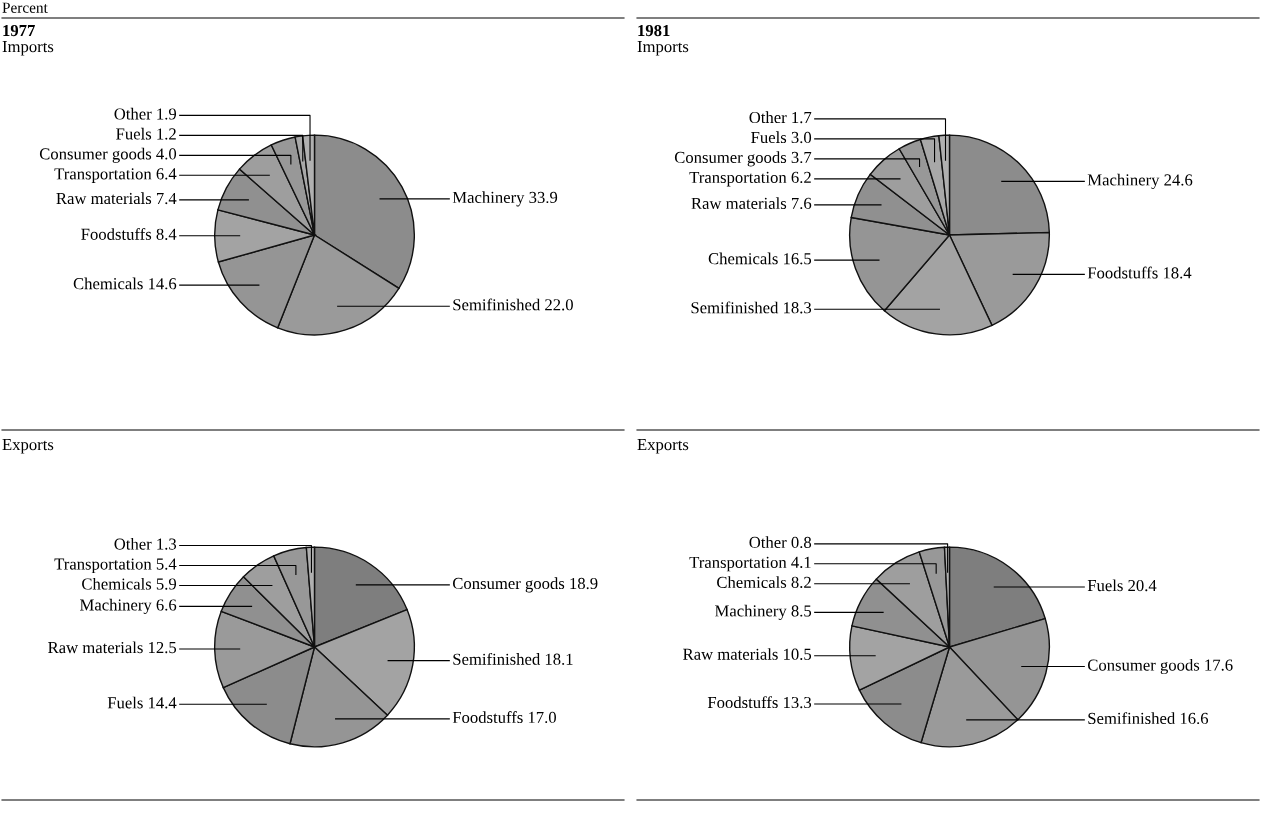 The width and height of the screenshot is (1264, 821). What do you see at coordinates (798, 654) in the screenshot?
I see `data-label: 10.5` at bounding box center [798, 654].